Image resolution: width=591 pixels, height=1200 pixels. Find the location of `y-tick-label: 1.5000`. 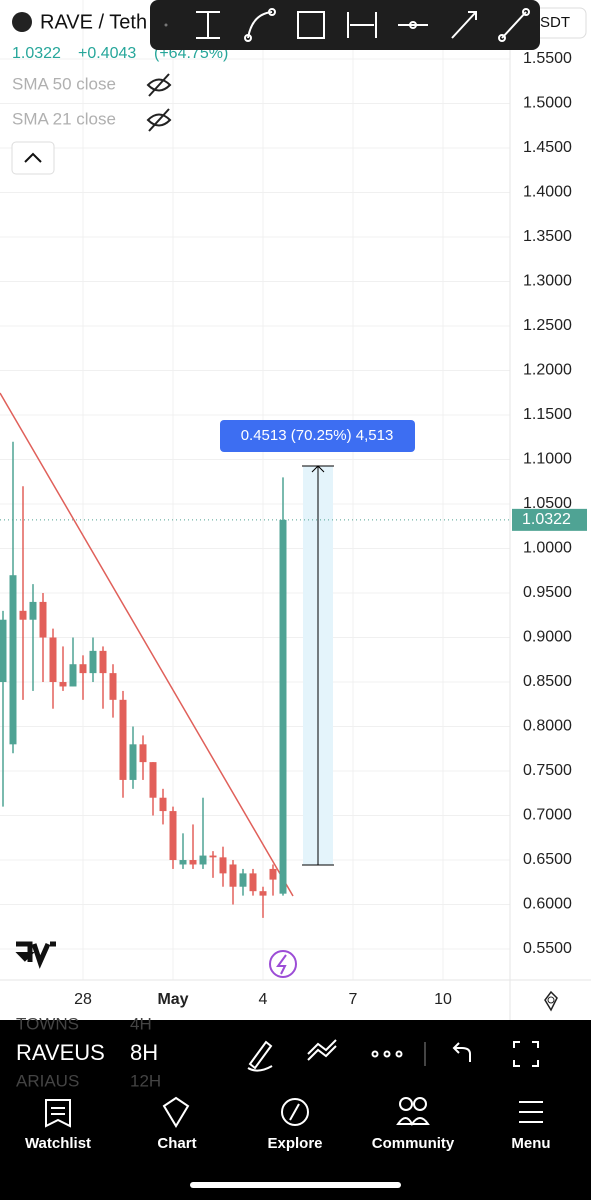

y-tick-label: 1.5000 is located at coordinates (547, 103).